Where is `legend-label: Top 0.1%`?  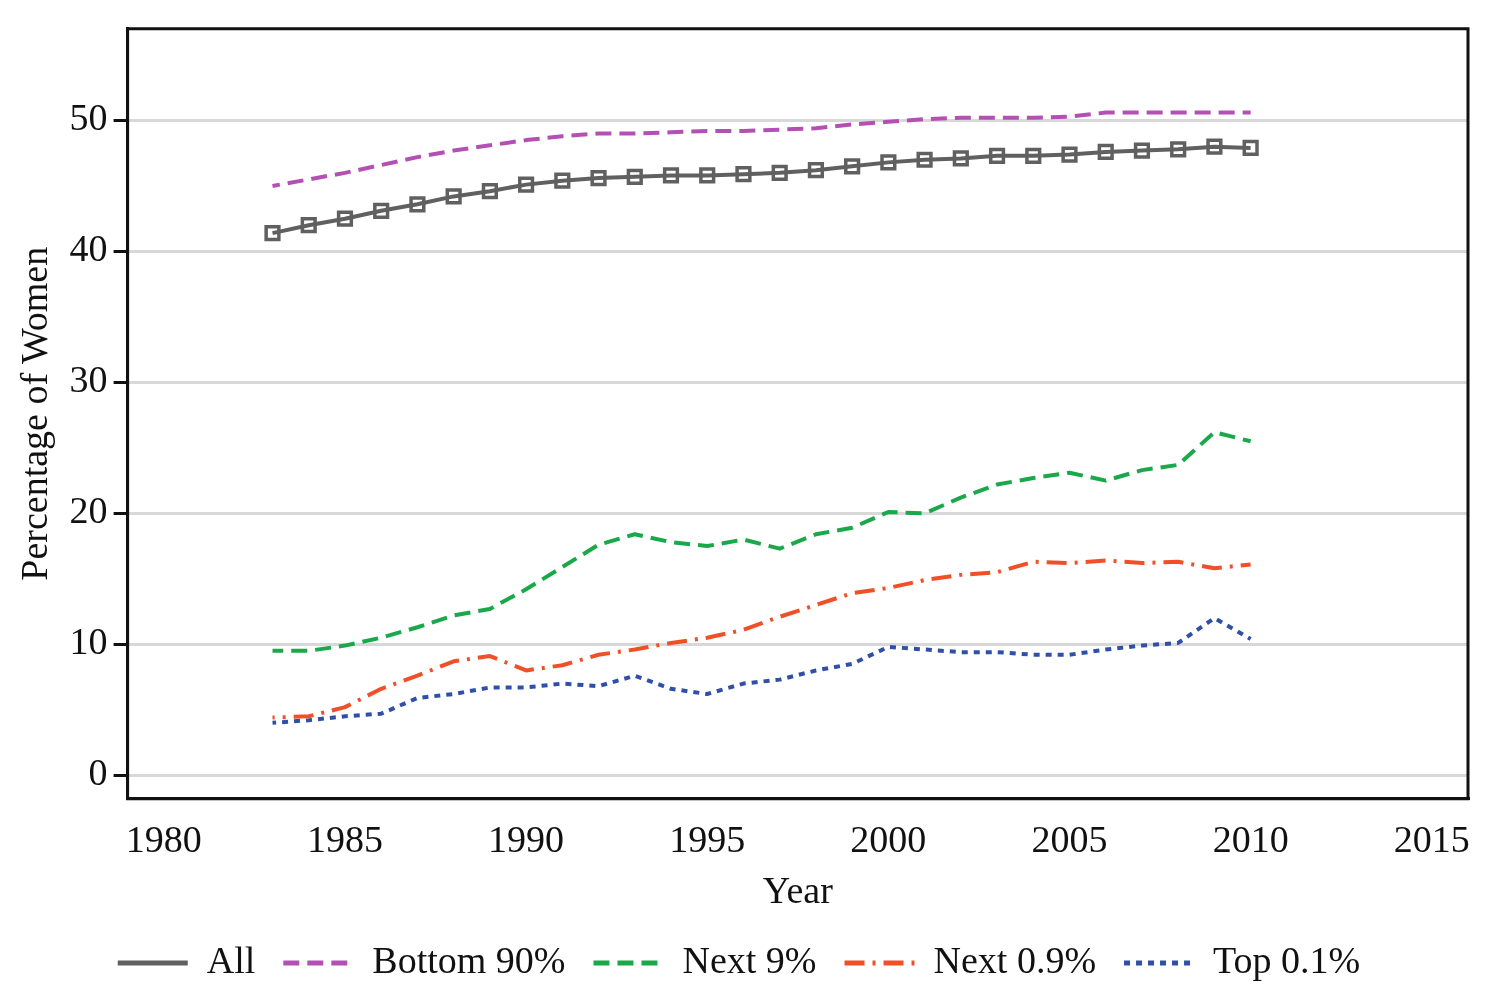
legend-label: Top 0.1% is located at coordinates (1287, 959).